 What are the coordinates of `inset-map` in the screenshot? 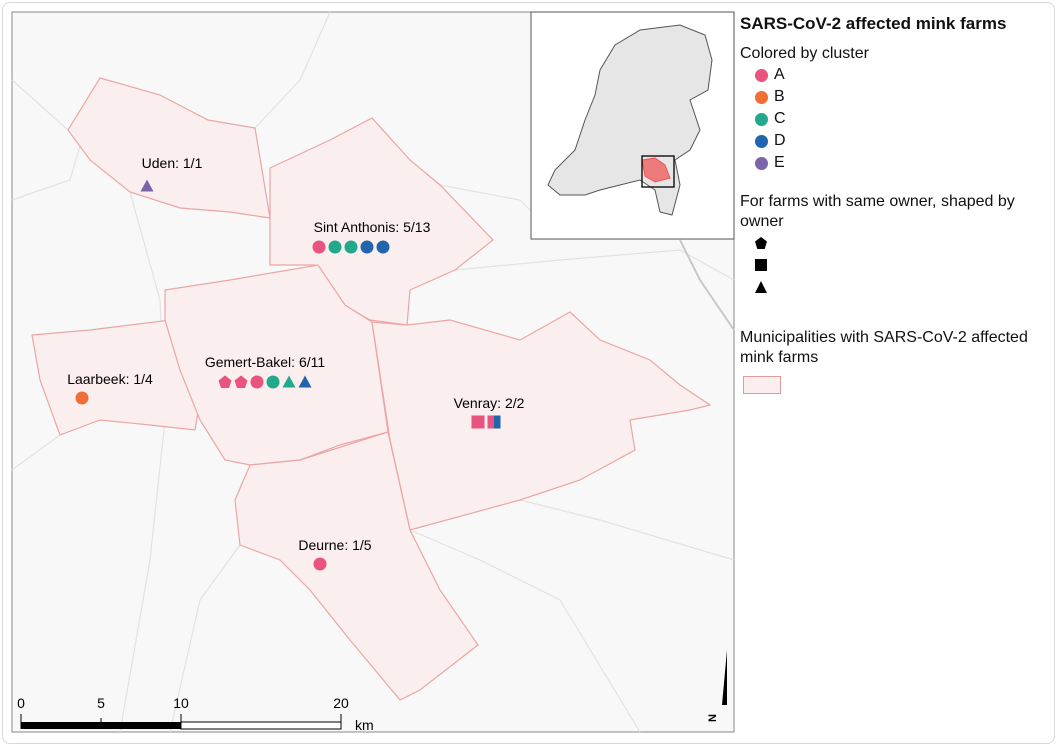 It's located at (632, 125).